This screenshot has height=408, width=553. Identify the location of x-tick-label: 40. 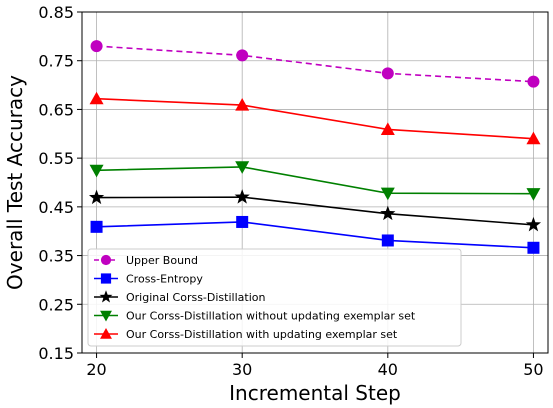
(388, 369).